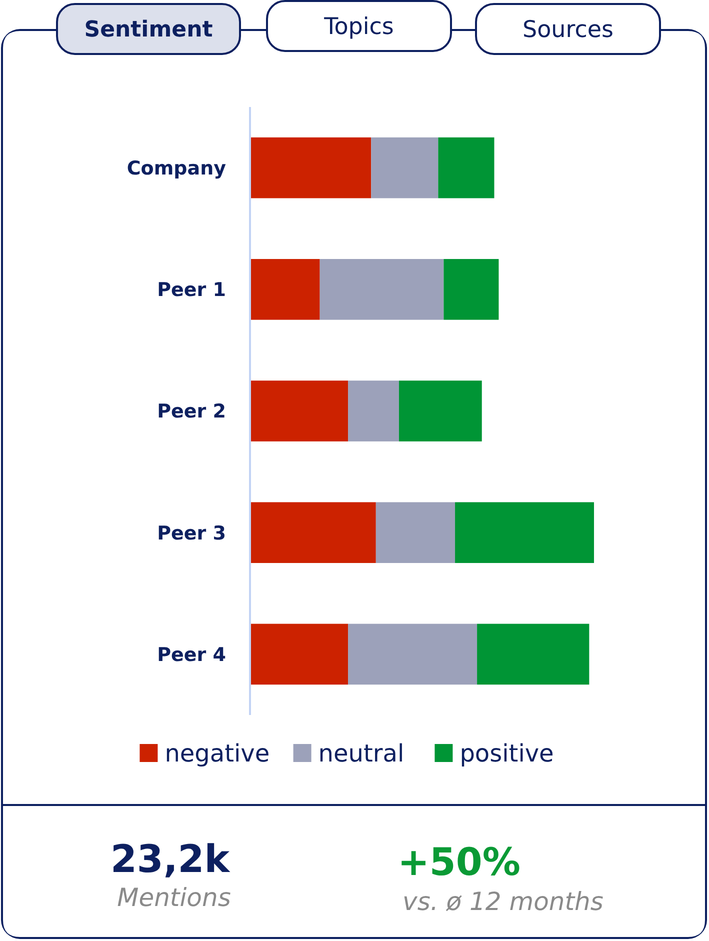 The image size is (709, 941). Describe the element at coordinates (174, 897) in the screenshot. I see `text: Mentions` at that location.